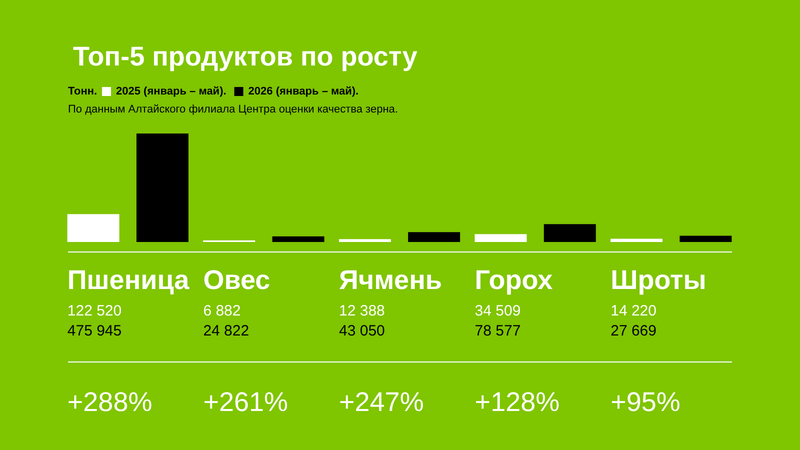 This screenshot has width=800, height=450. Describe the element at coordinates (633, 311) in the screenshot. I see `data-label: 14 220` at that location.